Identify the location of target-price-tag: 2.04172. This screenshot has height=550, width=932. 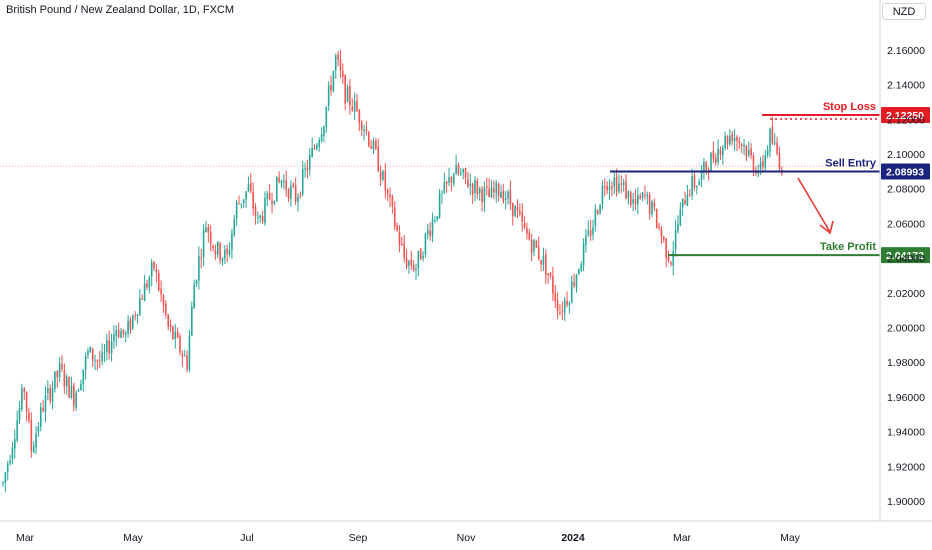
(905, 255).